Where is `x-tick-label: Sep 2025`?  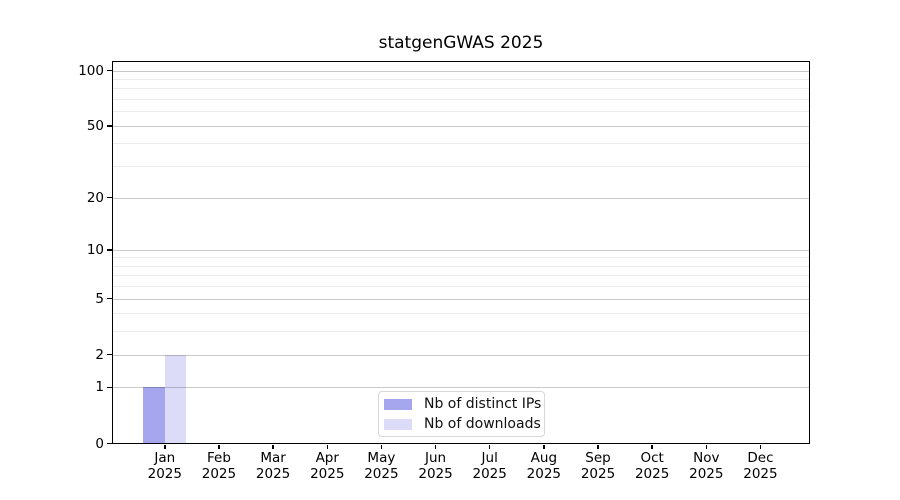 x-tick-label: Sep 2025 is located at coordinates (598, 466).